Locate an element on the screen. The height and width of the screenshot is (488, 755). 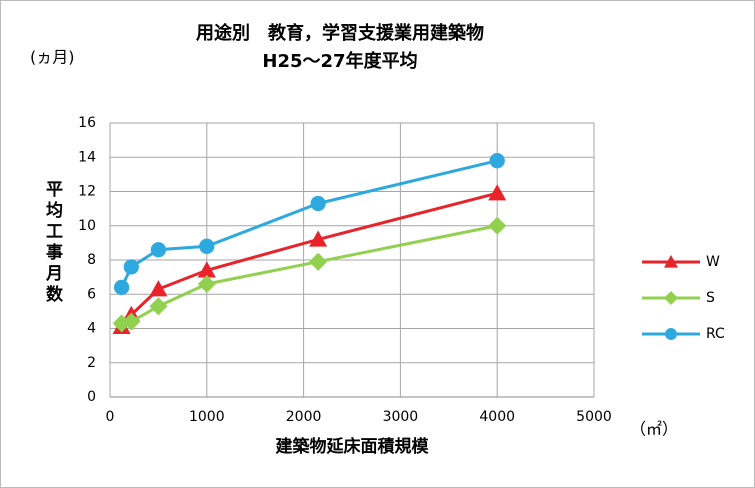
y-tick-label: 4 is located at coordinates (91, 329).